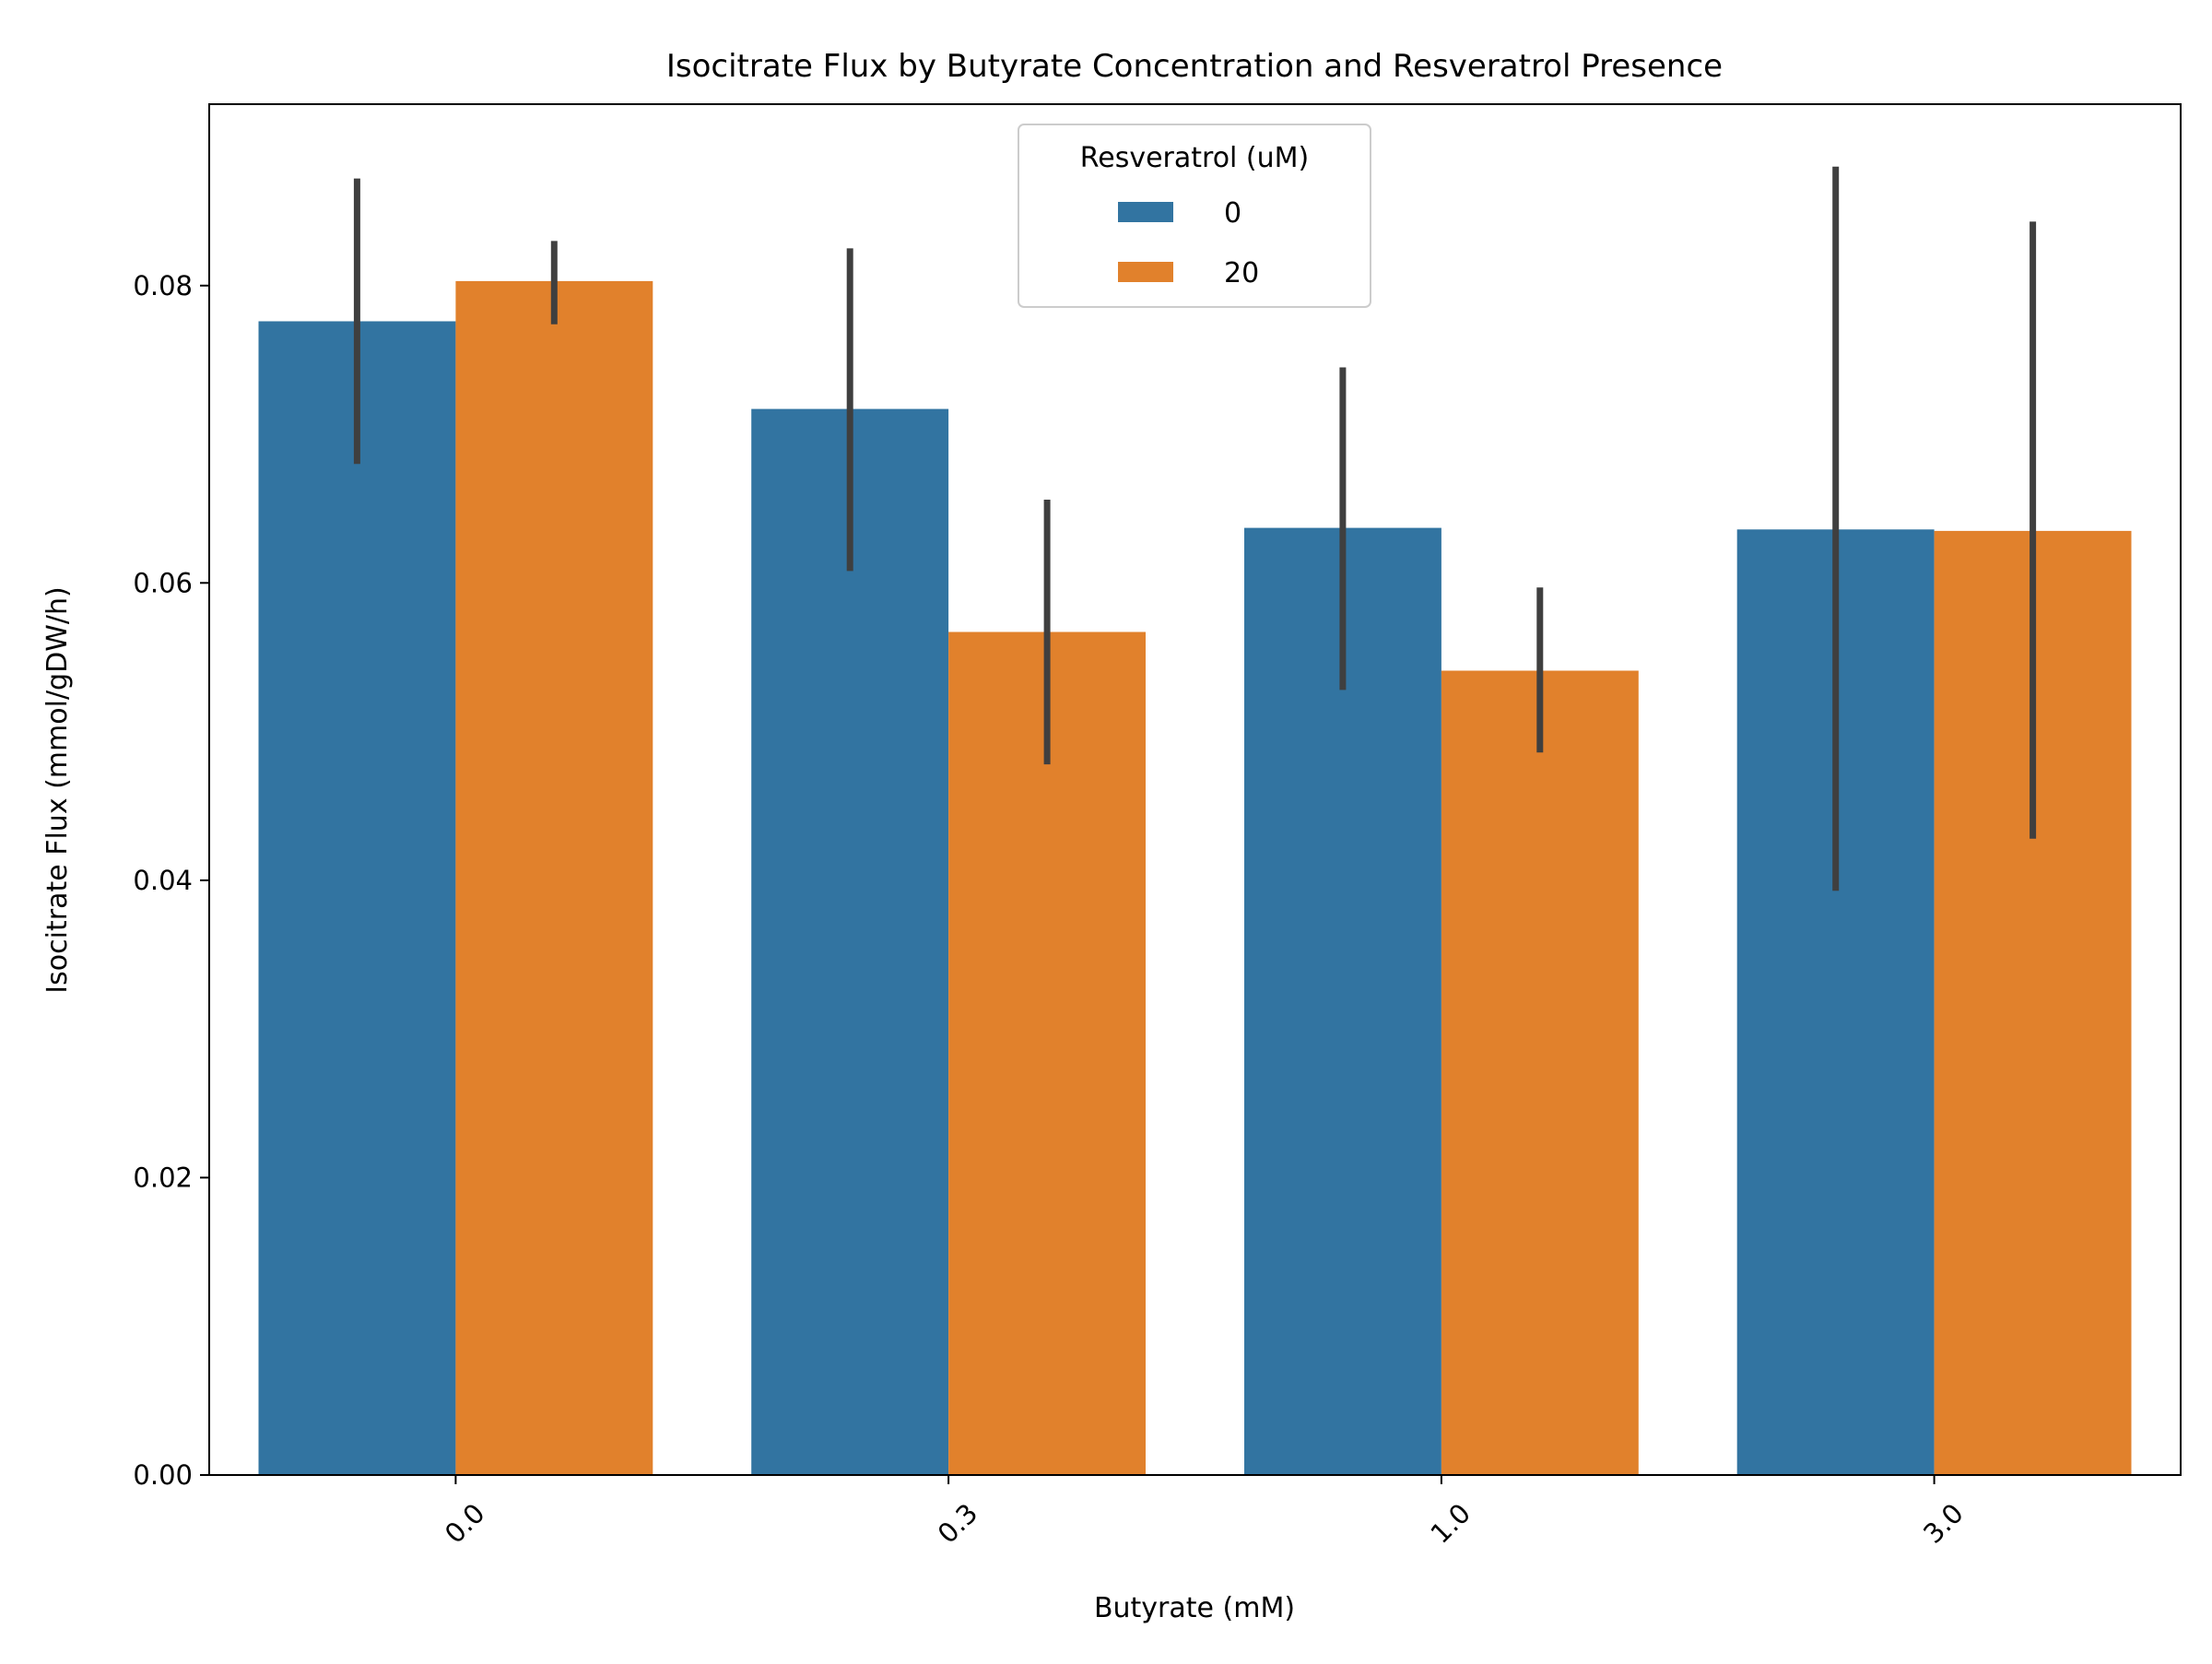 The width and height of the screenshot is (2212, 1664). What do you see at coordinates (1194, 1608) in the screenshot?
I see `x-axis-label: Butyrate (mM)` at bounding box center [1194, 1608].